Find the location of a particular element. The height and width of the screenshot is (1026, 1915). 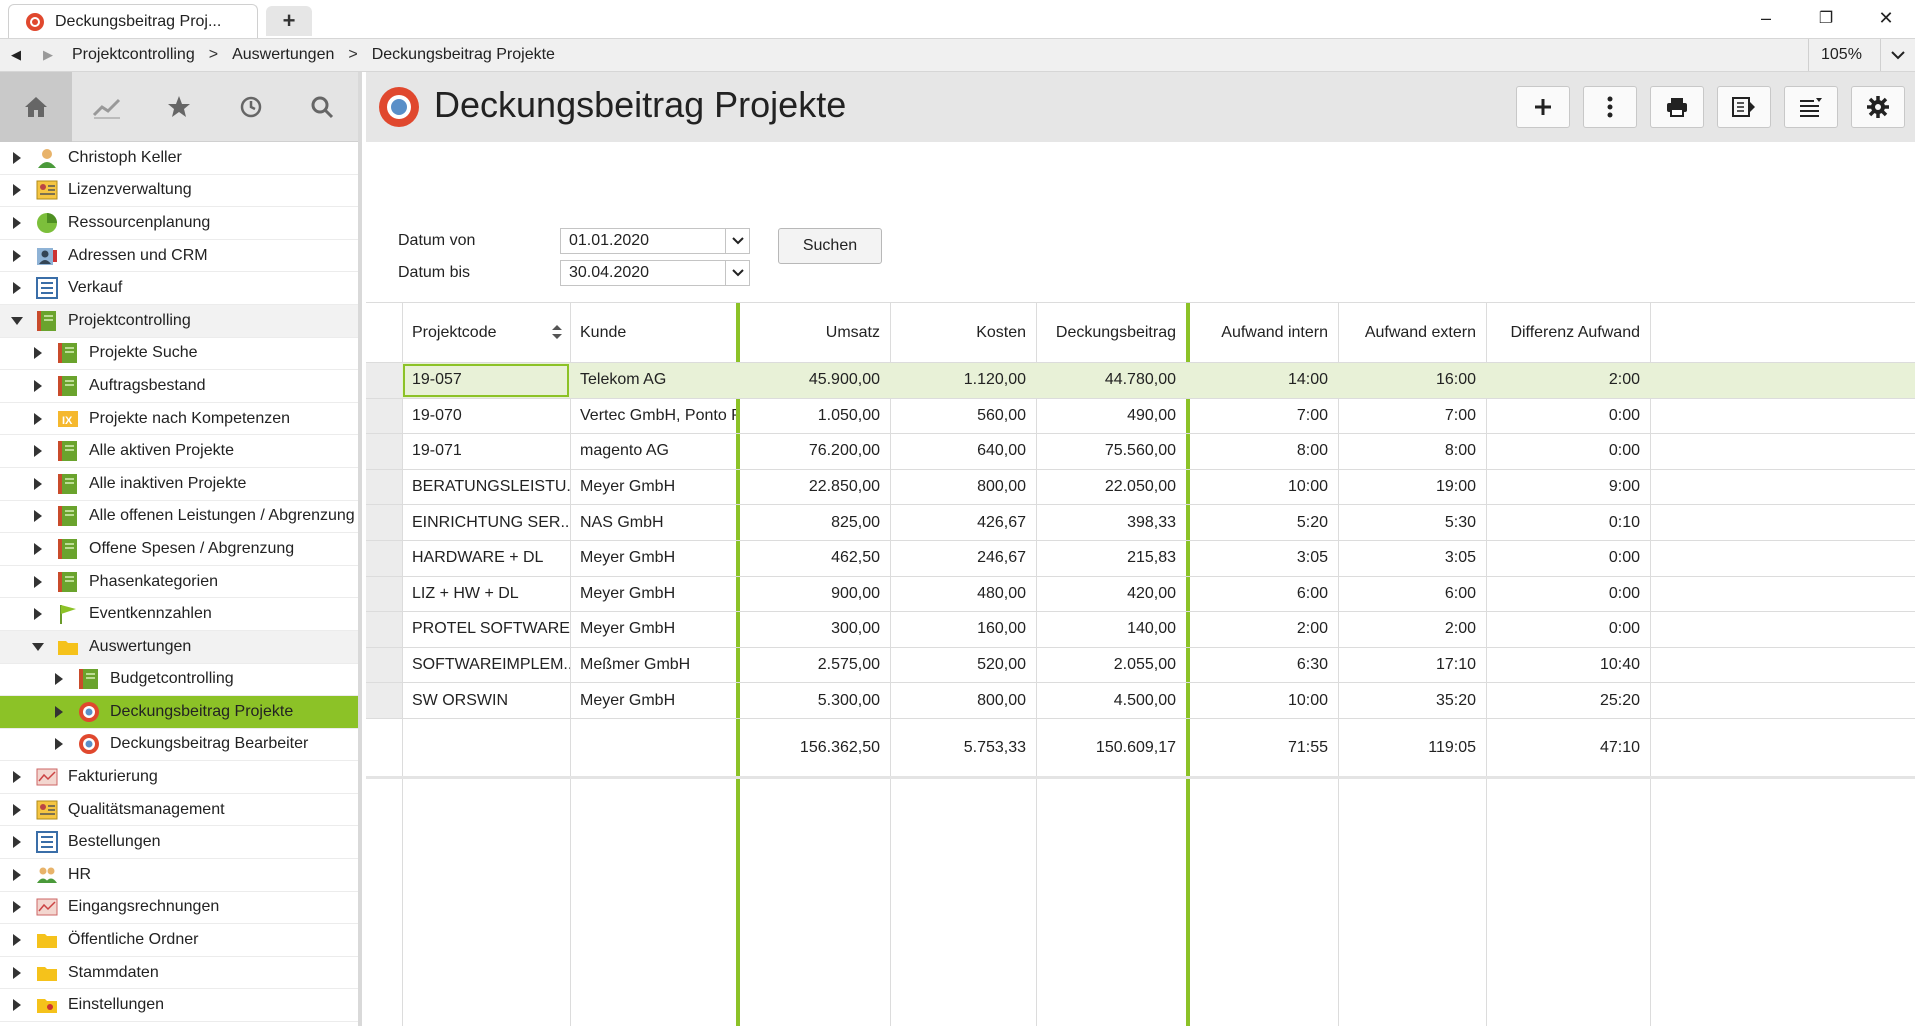

history-tool is located at coordinates (251, 107).